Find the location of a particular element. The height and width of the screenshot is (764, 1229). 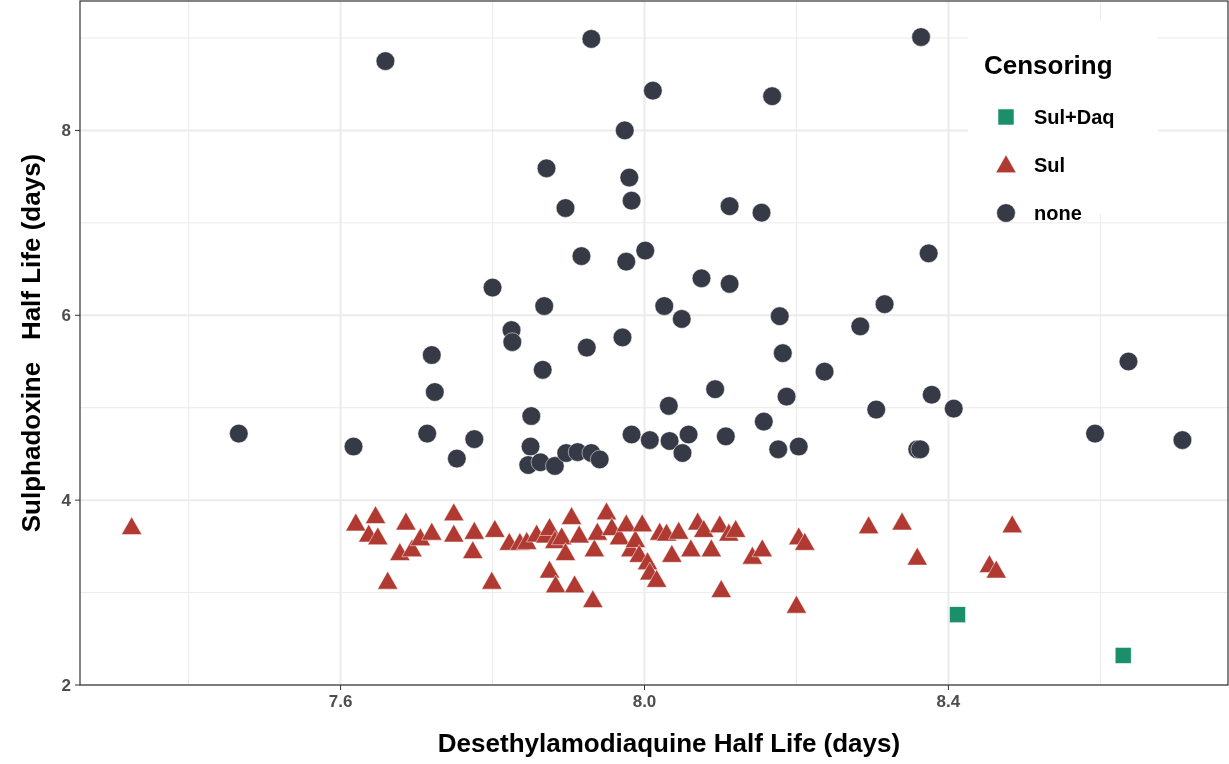

x-tick-label: 8.0 is located at coordinates (644, 701).